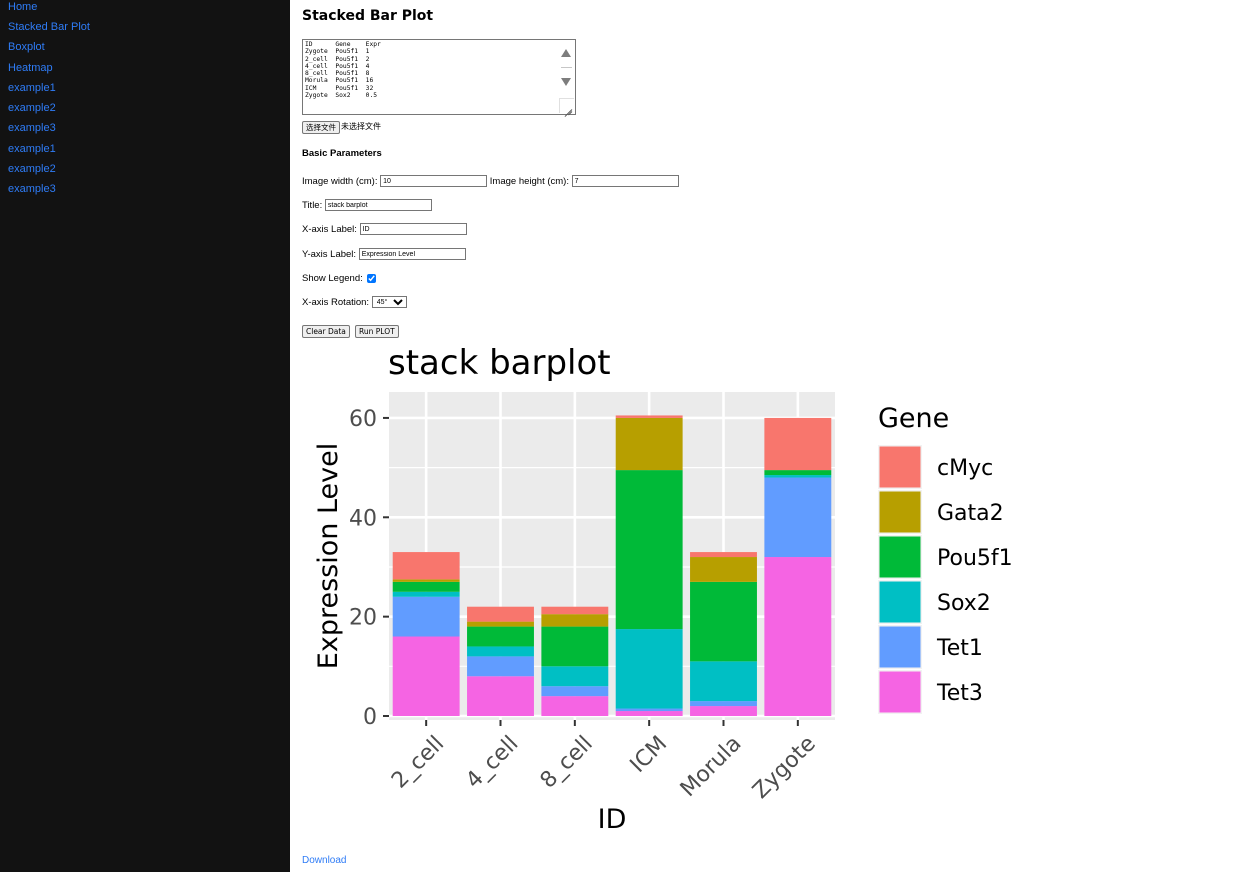  I want to click on y-axis: 0 20 40 60, so click(369, 568).